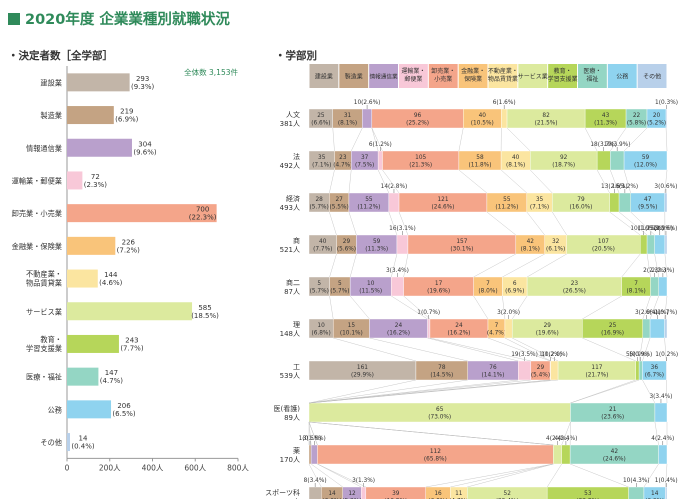 The height and width of the screenshot is (499, 680). Describe the element at coordinates (662, 439) in the screenshot. I see `callout-label: 4(2.4%)` at that location.